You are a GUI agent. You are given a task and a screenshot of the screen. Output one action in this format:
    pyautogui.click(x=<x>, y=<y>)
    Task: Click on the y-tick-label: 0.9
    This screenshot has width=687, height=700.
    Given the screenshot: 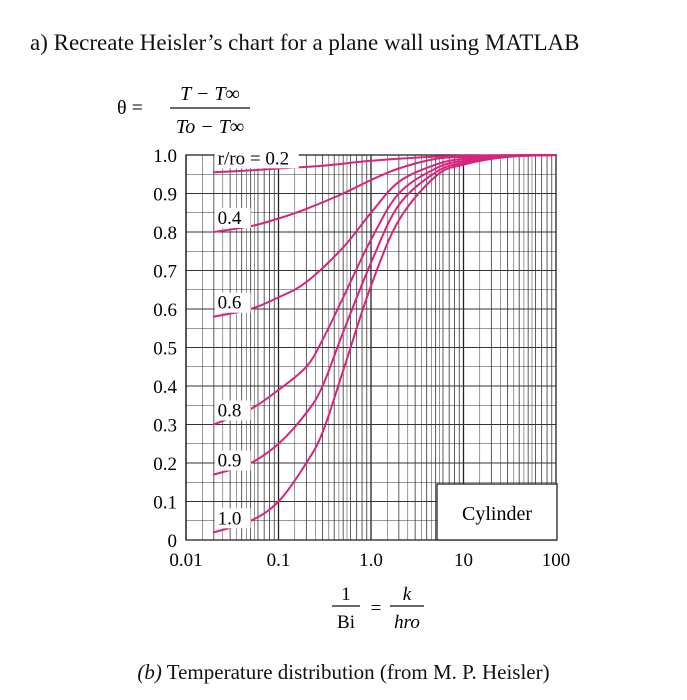 What is the action you would take?
    pyautogui.click(x=165, y=195)
    